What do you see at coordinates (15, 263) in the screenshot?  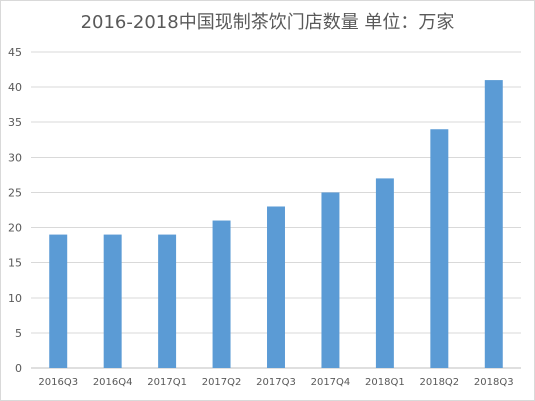 I see `y-tick-label: 15` at bounding box center [15, 263].